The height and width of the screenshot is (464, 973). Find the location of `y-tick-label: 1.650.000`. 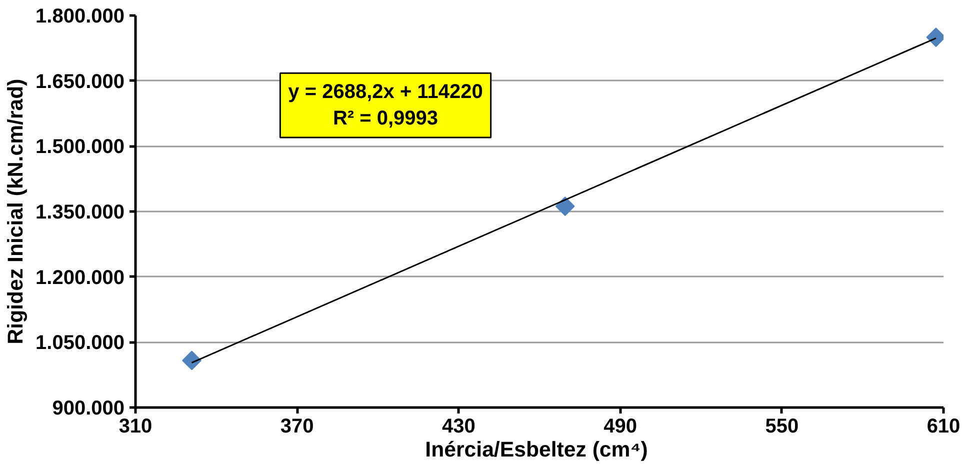

y-tick-label: 1.650.000 is located at coordinates (80, 81).